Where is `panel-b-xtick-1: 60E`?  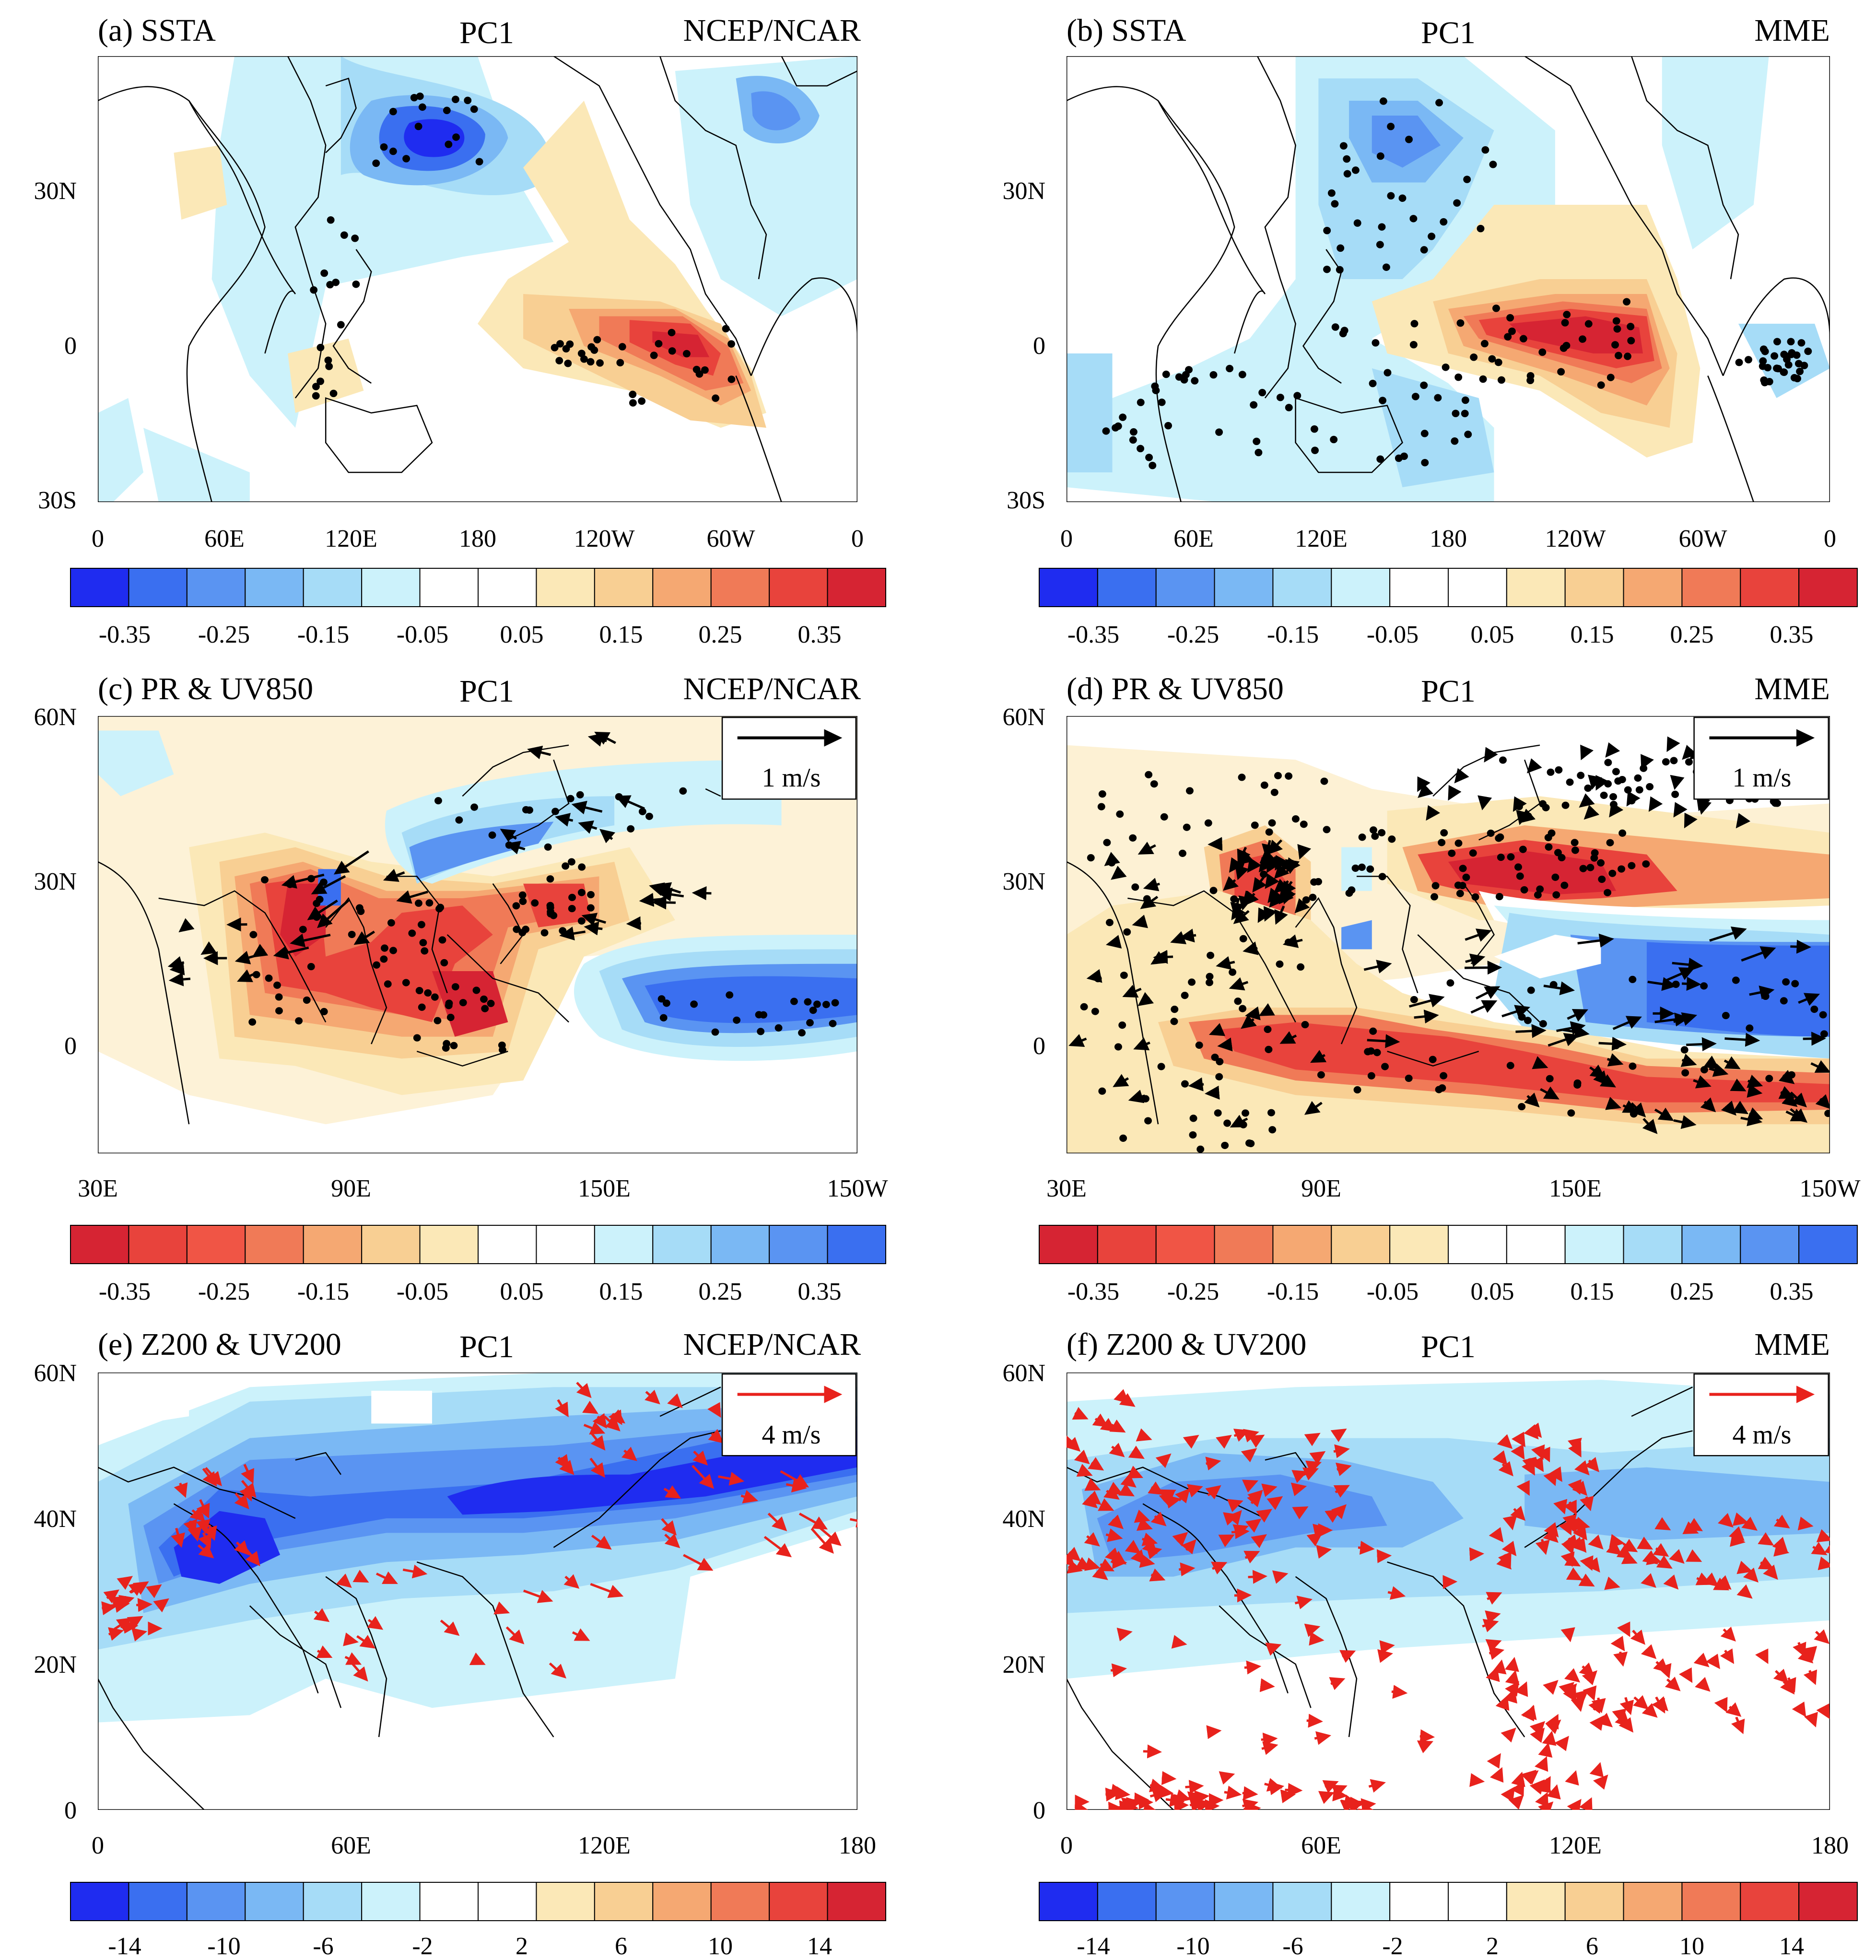
panel-b-xtick-1: 60E is located at coordinates (1193, 538).